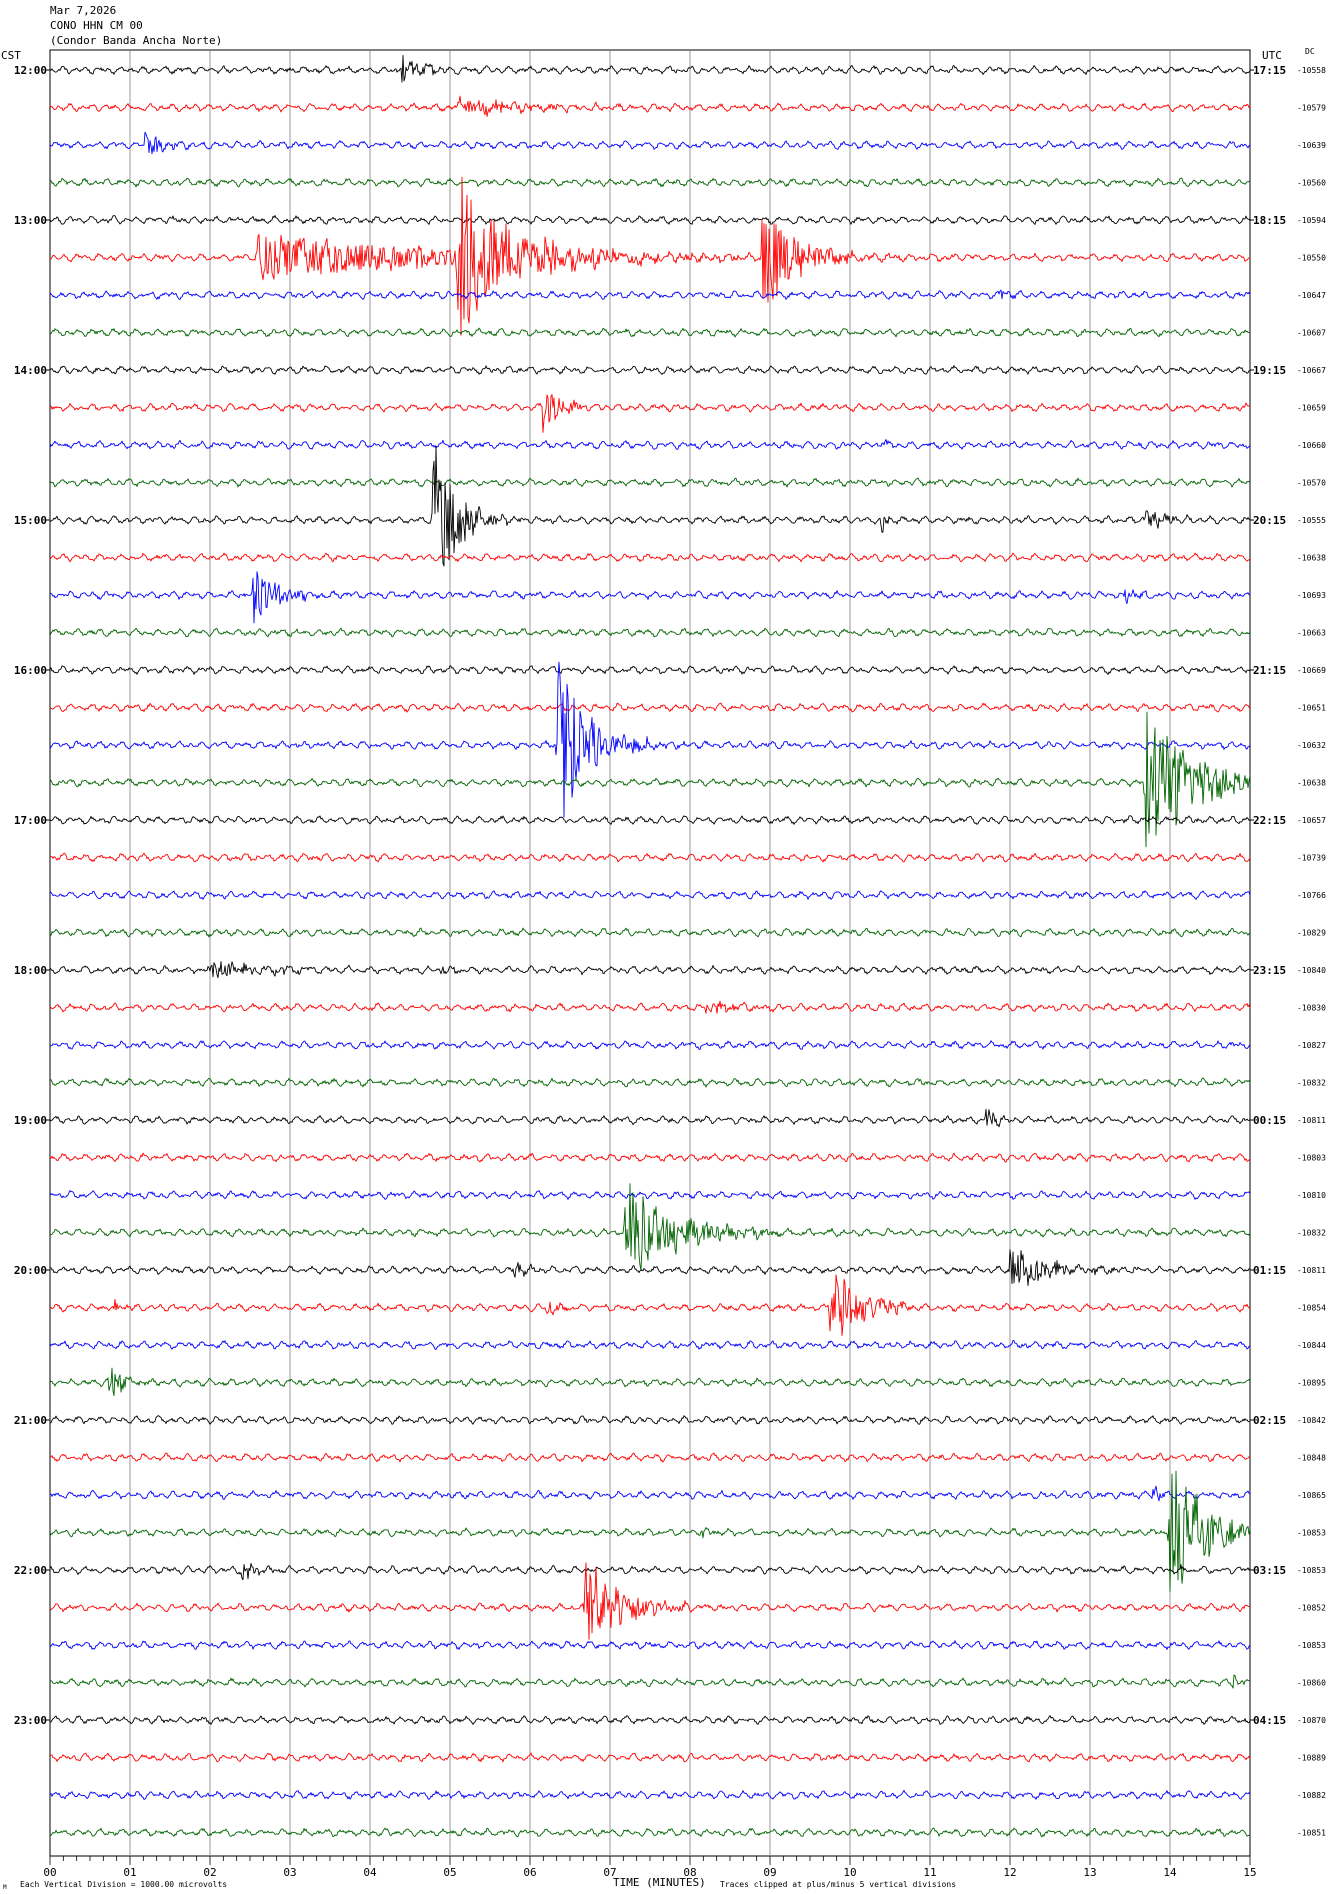  I want to click on utc-hour-label: 20:15, so click(1269, 520).